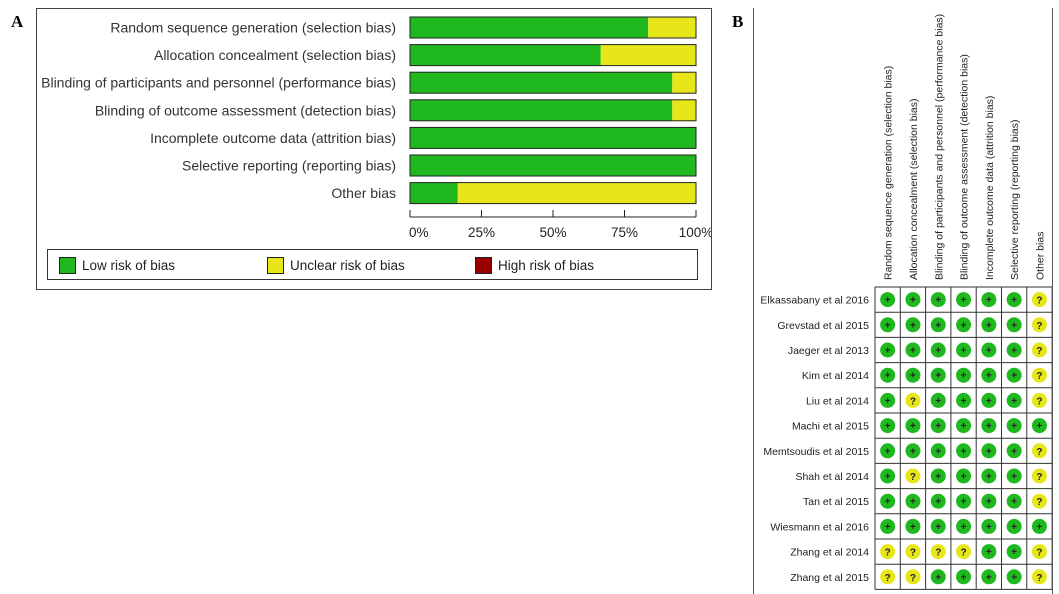 The image size is (1059, 594). I want to click on rating-symbol-6-1: +, so click(913, 451).